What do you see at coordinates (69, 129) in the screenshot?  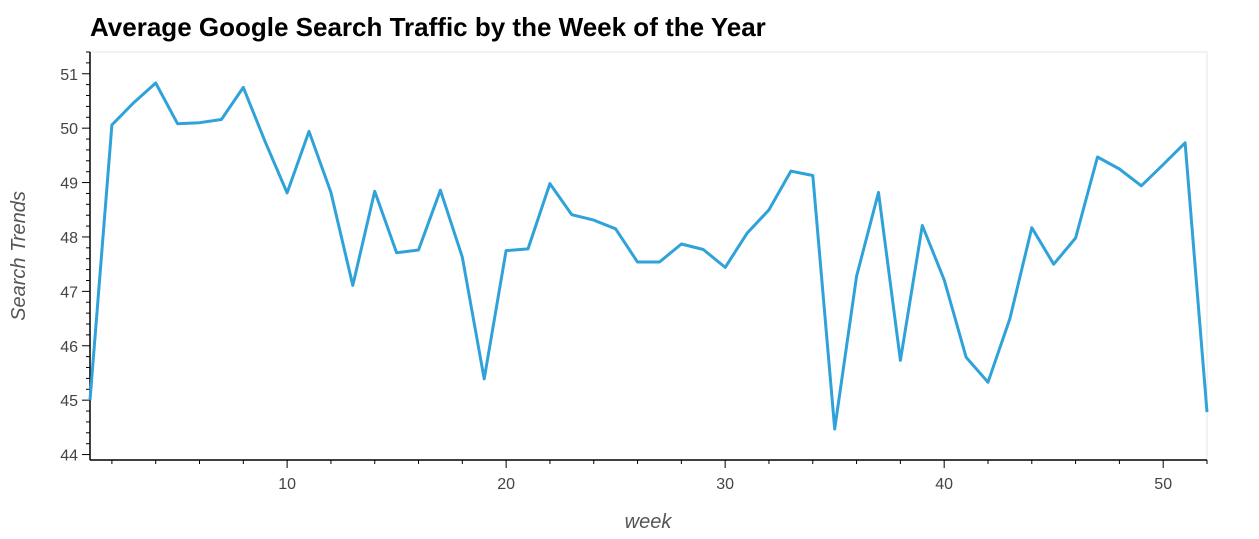 I see `y-tick-label: 50` at bounding box center [69, 129].